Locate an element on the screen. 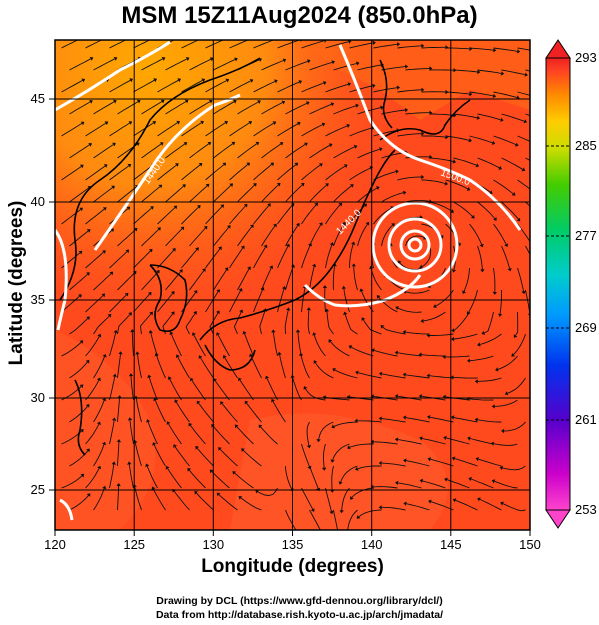  warm-region-south is located at coordinates (339, 471).